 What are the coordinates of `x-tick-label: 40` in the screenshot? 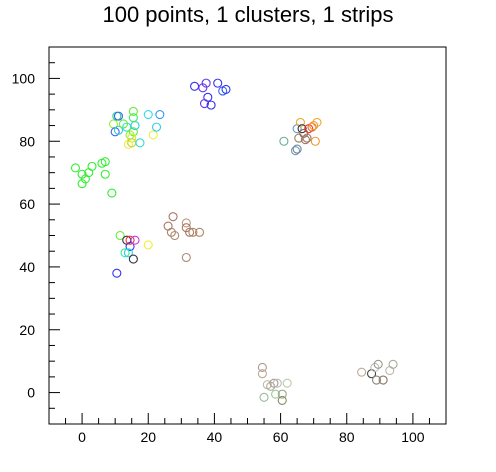 It's located at (215, 437).